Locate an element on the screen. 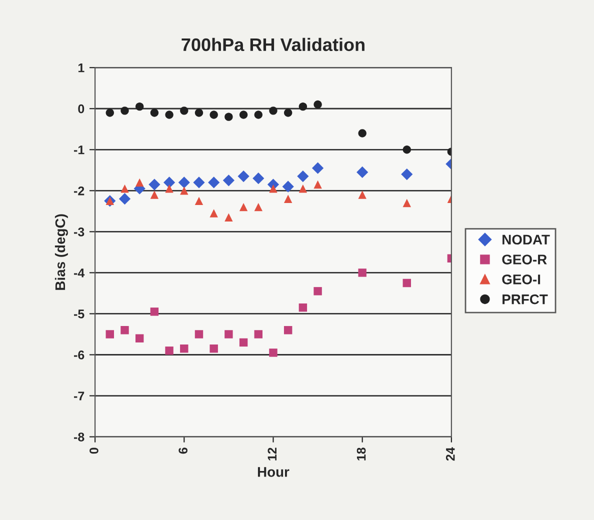 This screenshot has height=520, width=594. x-tick-label: 0 is located at coordinates (94, 451).